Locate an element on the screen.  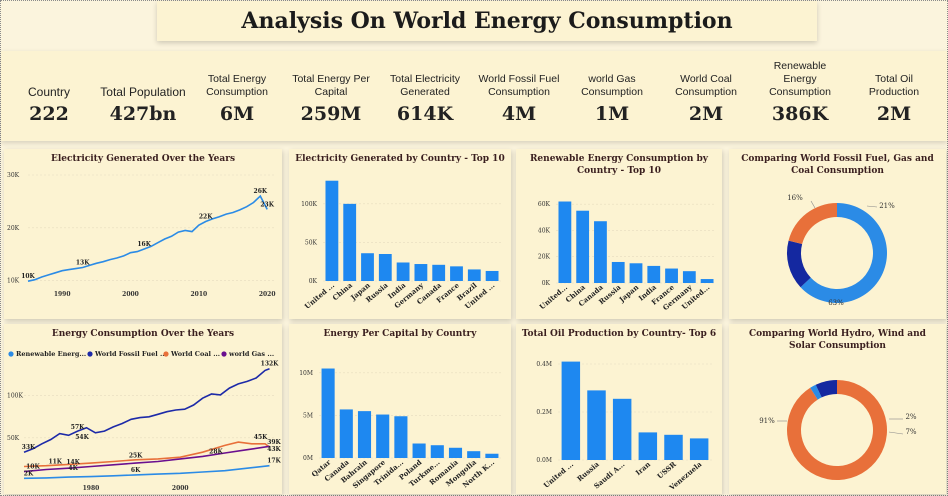
x-tick-label: Iran is located at coordinates (643, 469).